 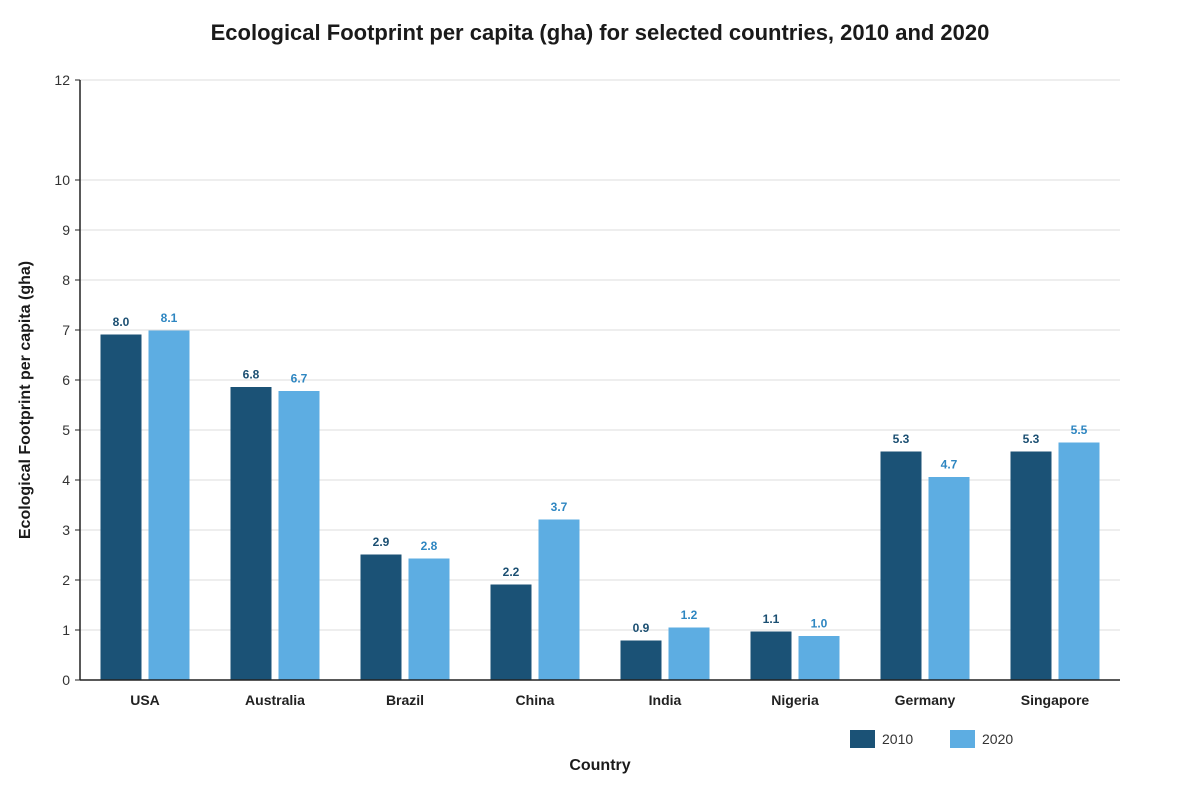 I want to click on y-tick-label: 7, so click(x=66, y=330).